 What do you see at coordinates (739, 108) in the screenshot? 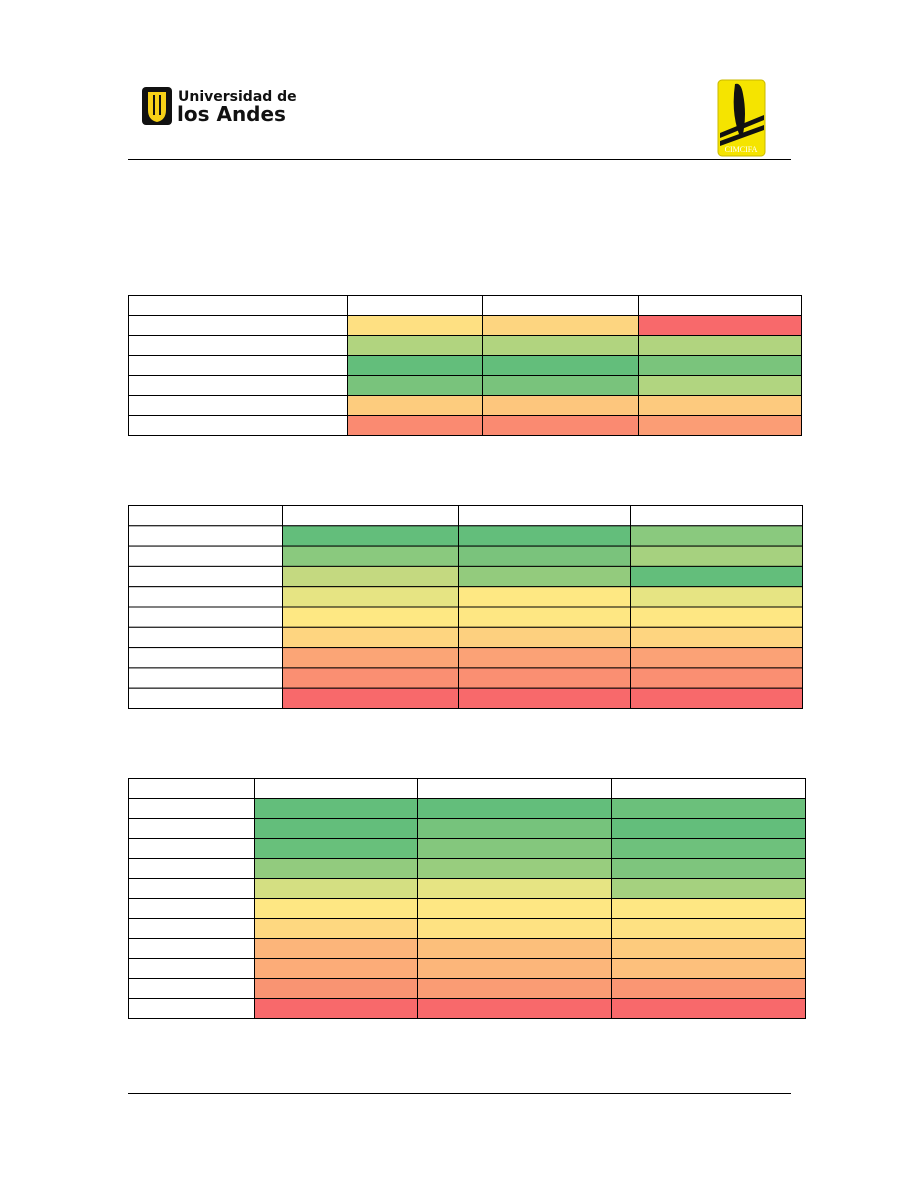
I see `logo-tree` at bounding box center [739, 108].